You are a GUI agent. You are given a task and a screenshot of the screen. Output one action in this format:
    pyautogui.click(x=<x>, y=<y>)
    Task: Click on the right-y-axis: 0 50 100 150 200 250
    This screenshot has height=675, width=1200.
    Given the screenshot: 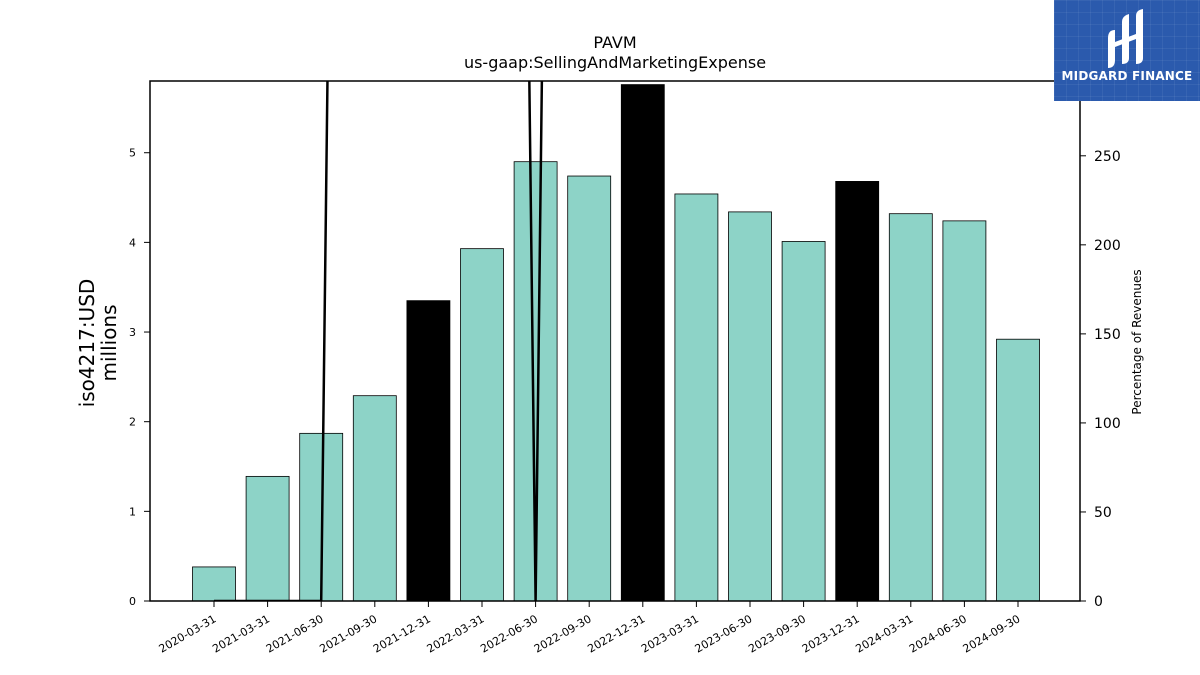 What is the action you would take?
    pyautogui.click(x=1100, y=379)
    